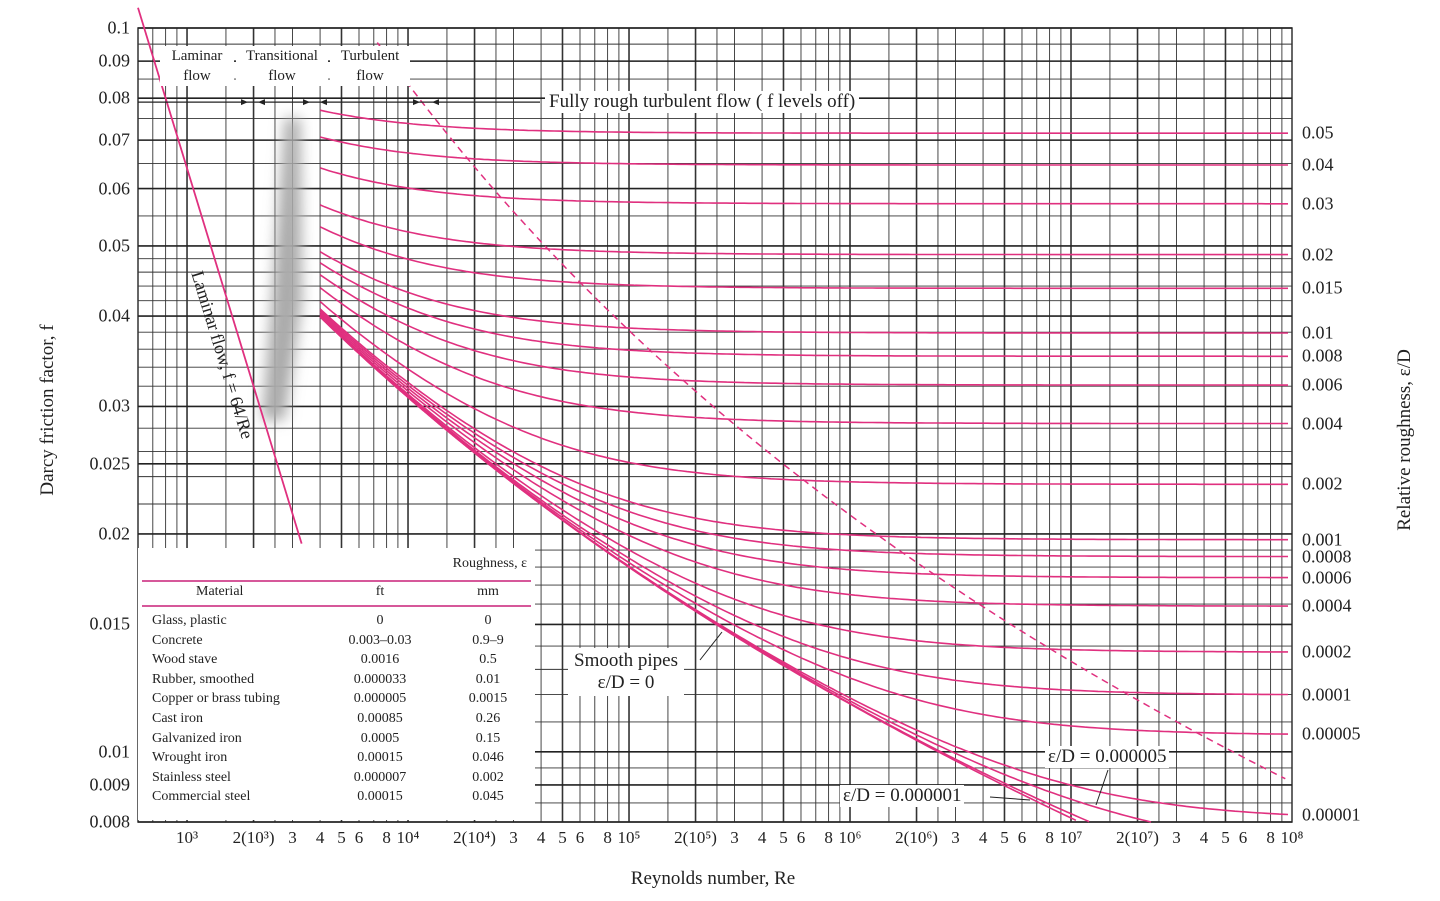 This screenshot has width=1440, height=901. Describe the element at coordinates (177, 640) in the screenshot. I see `table-cell: Concrete` at that location.